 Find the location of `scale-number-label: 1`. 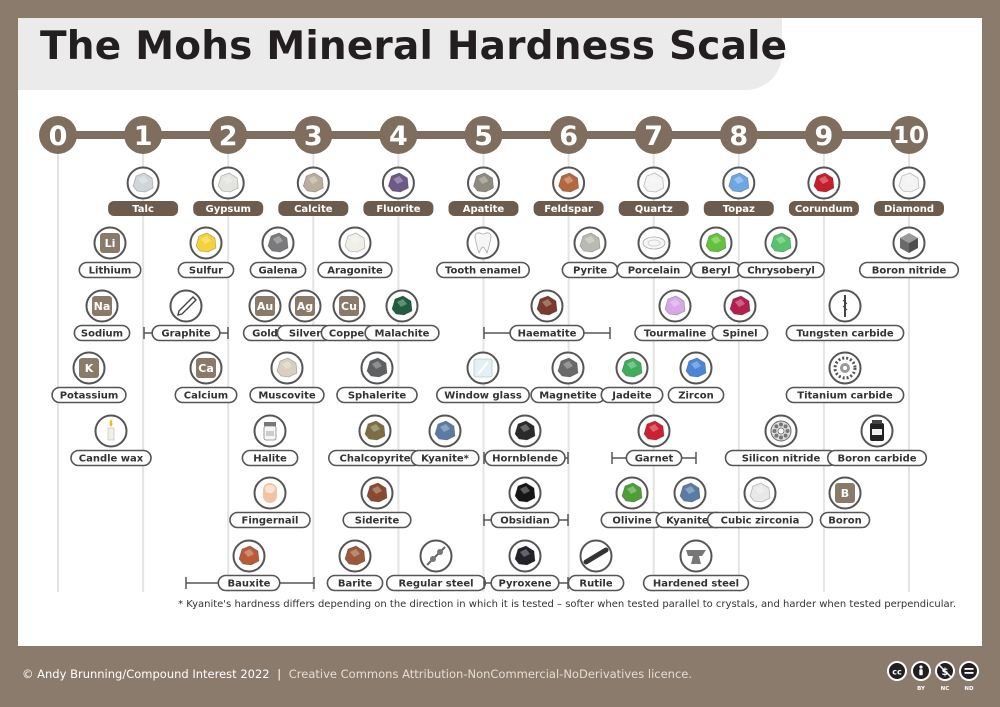

scale-number-label: 1 is located at coordinates (143, 136).